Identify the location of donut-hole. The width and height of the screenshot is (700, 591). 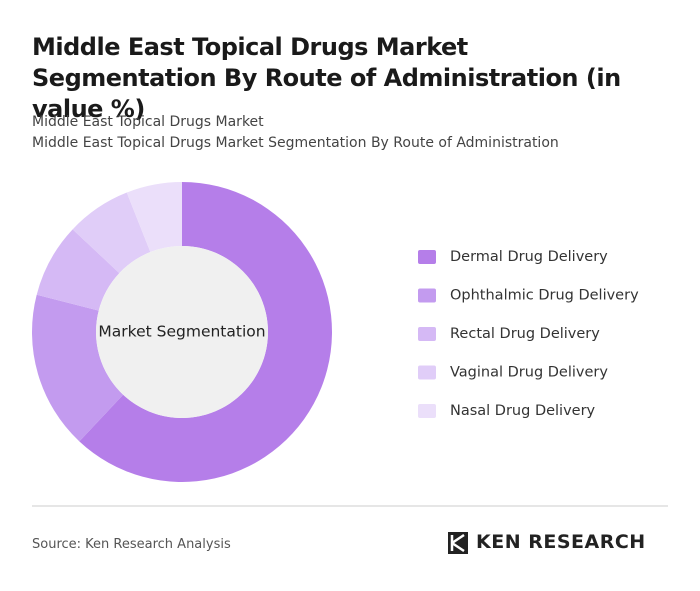
(182, 332).